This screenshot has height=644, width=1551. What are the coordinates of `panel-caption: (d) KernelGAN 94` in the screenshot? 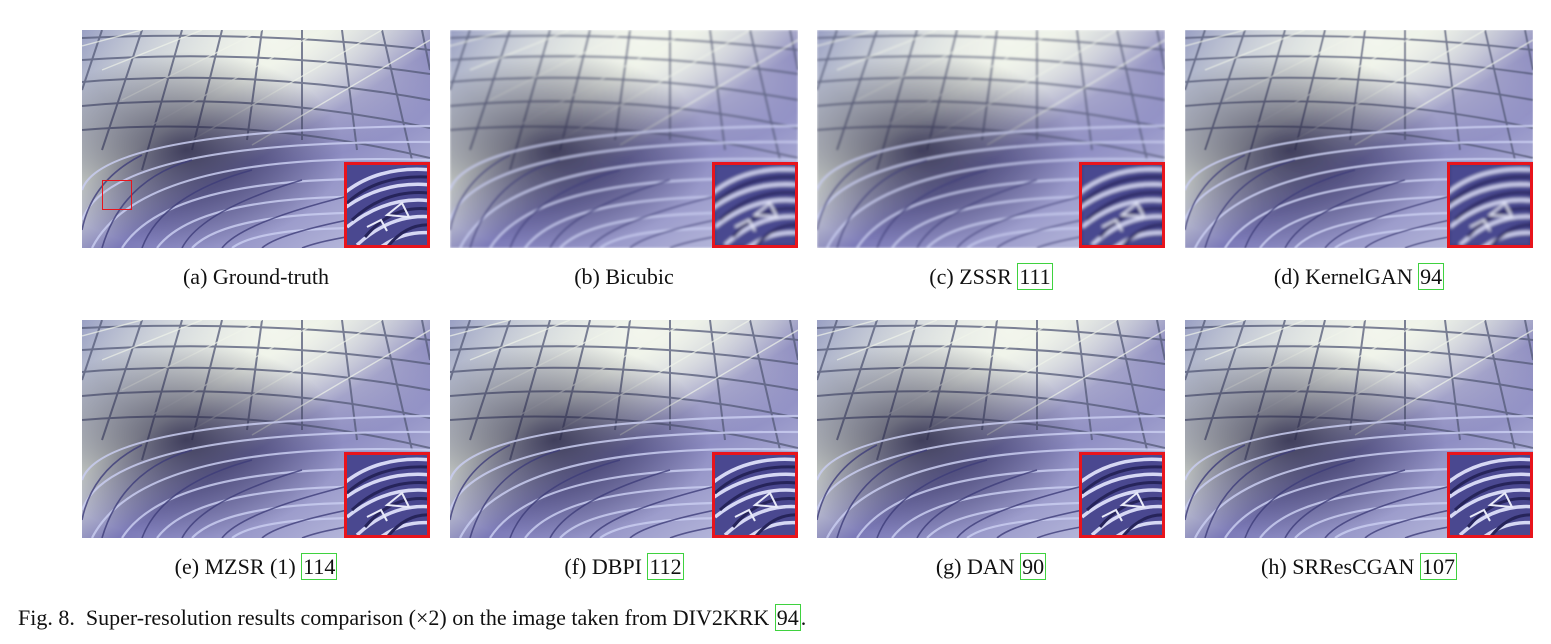 It's located at (1359, 276).